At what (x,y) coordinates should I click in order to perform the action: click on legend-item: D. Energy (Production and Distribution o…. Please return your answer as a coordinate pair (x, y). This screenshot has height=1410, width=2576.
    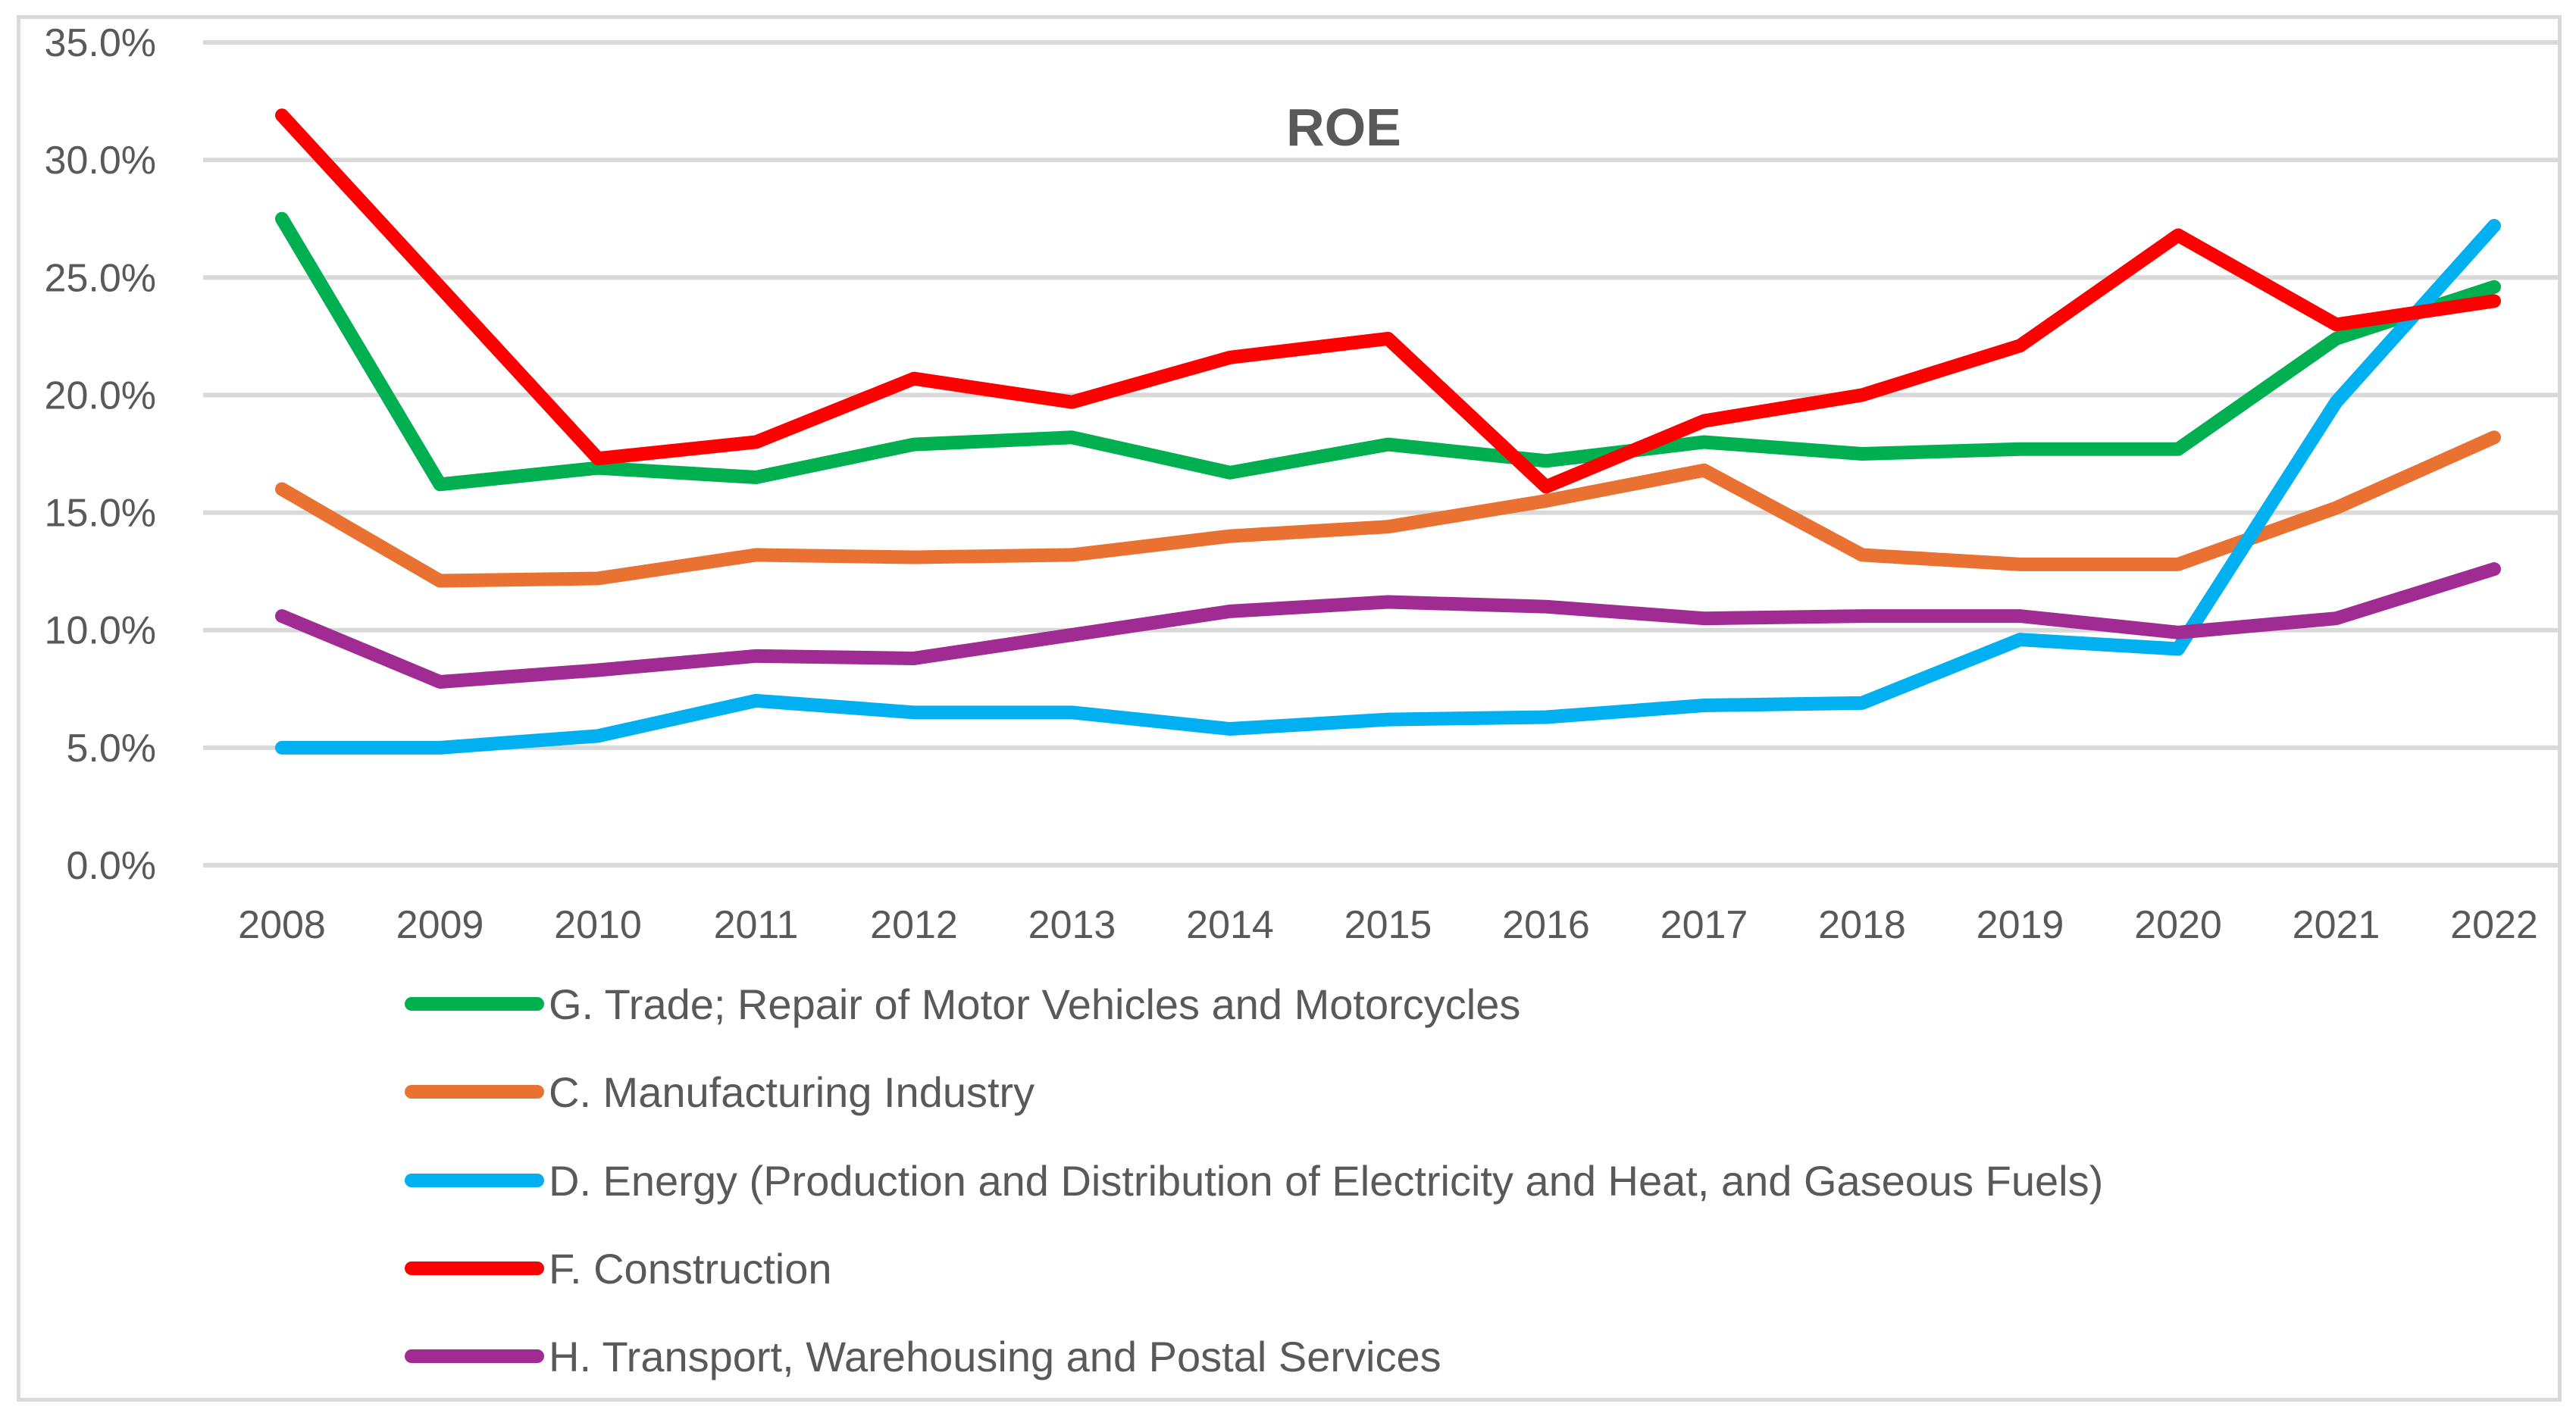
    Looking at the image, I should click on (1254, 1181).